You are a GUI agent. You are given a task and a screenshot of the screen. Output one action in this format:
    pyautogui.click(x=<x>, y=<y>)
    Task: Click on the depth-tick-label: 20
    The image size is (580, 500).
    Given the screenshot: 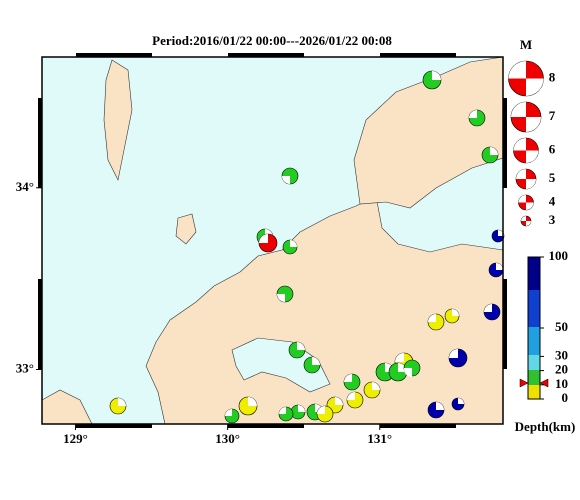 What is the action you would take?
    pyautogui.click(x=561, y=369)
    